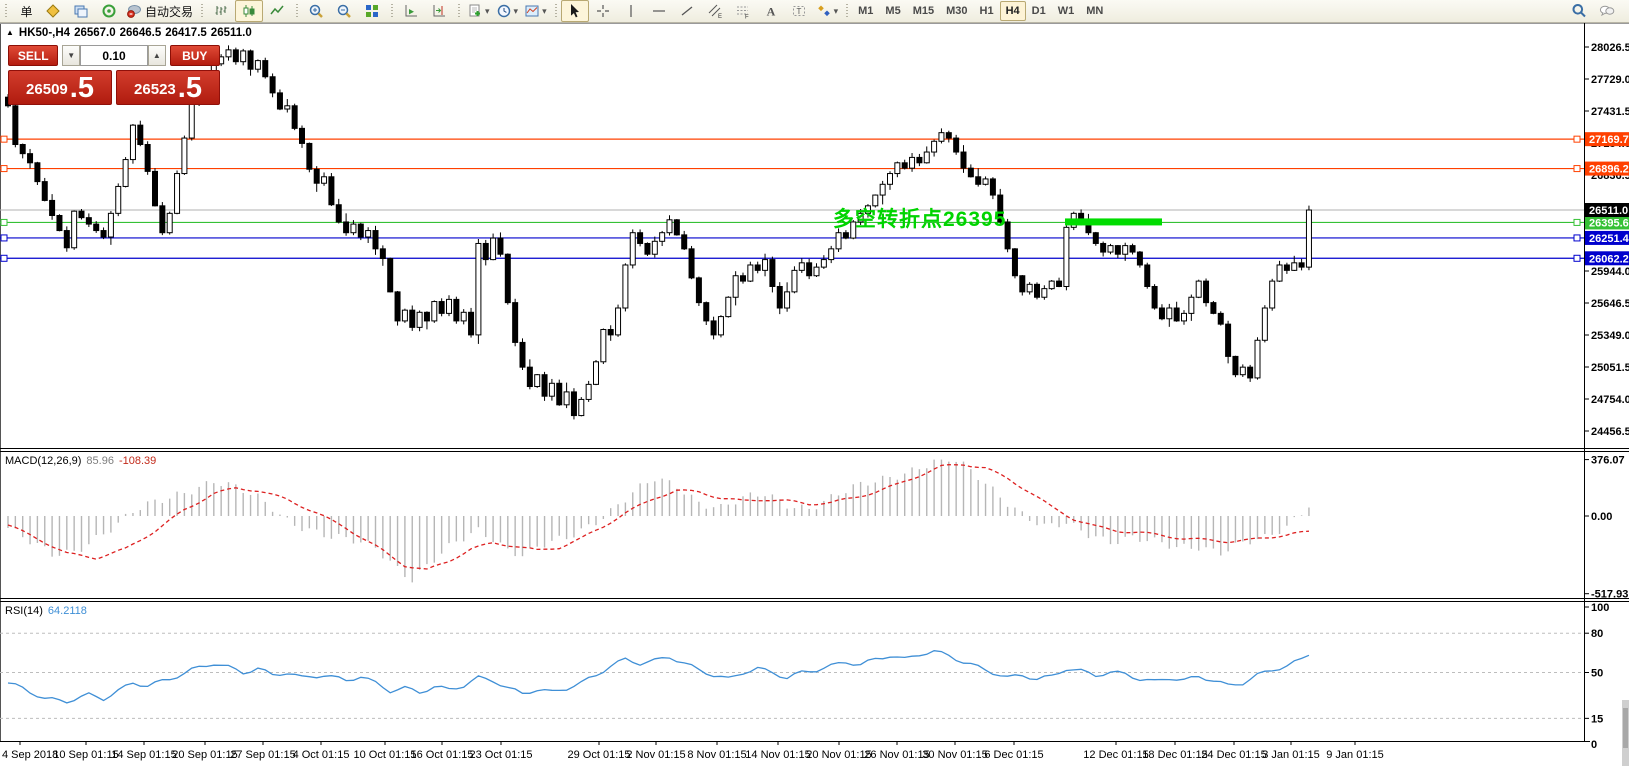 The height and width of the screenshot is (766, 1629). I want to click on time-axis-label: 20 Nov 01:15, so click(838, 755).